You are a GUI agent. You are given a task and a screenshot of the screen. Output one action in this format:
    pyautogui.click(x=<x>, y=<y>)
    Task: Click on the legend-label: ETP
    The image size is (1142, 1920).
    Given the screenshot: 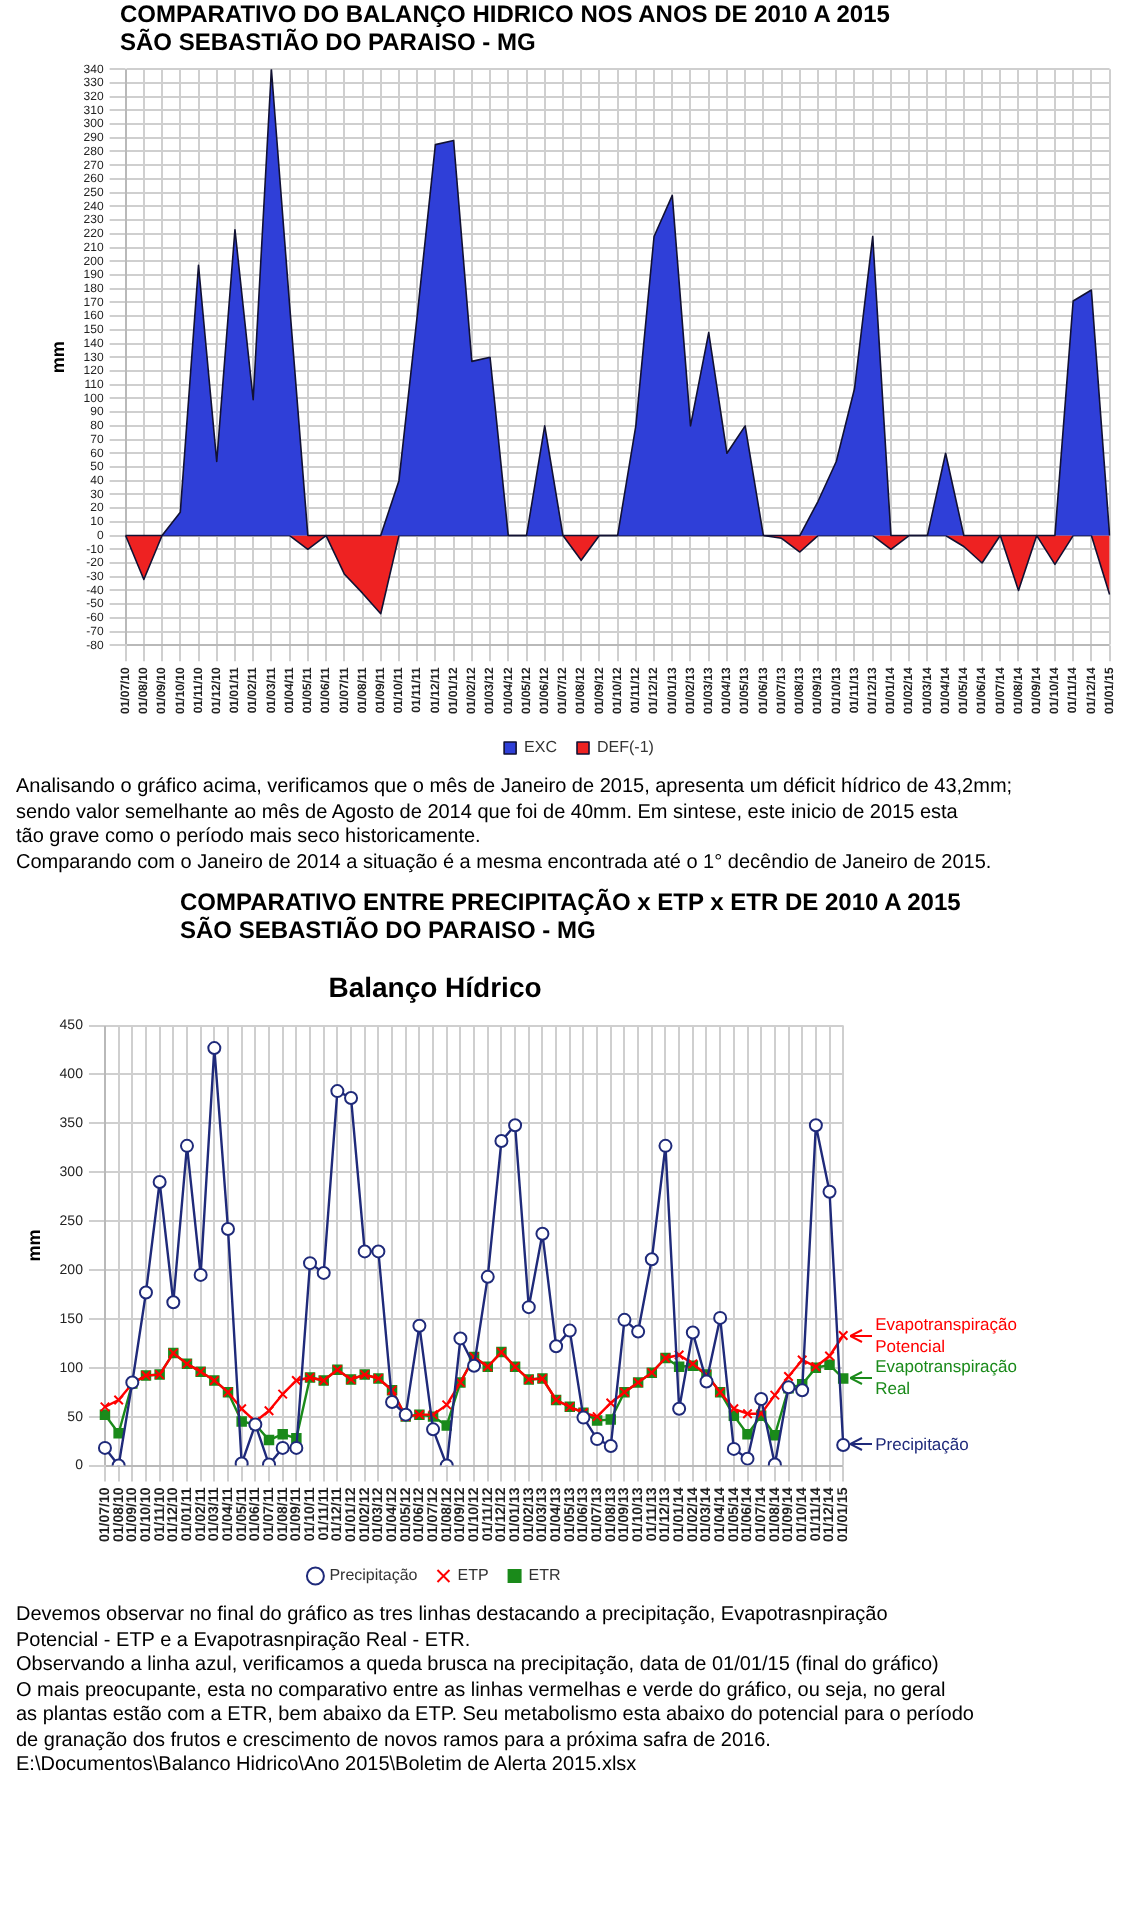 What is the action you would take?
    pyautogui.click(x=473, y=1575)
    